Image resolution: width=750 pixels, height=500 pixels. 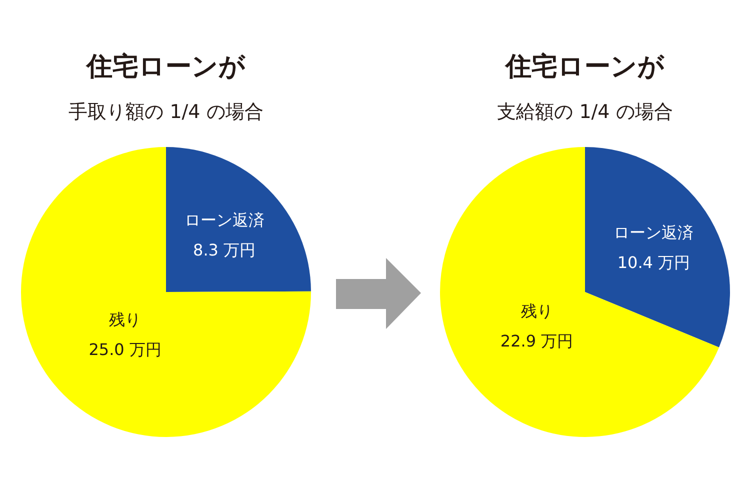 What do you see at coordinates (224, 250) in the screenshot?
I see `data-label: 8.3 万円` at bounding box center [224, 250].